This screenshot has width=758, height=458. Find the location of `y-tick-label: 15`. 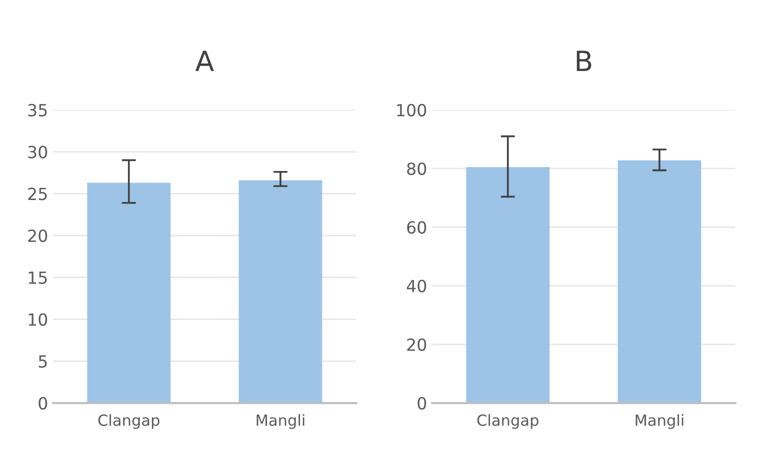

y-tick-label: 15 is located at coordinates (37, 278).